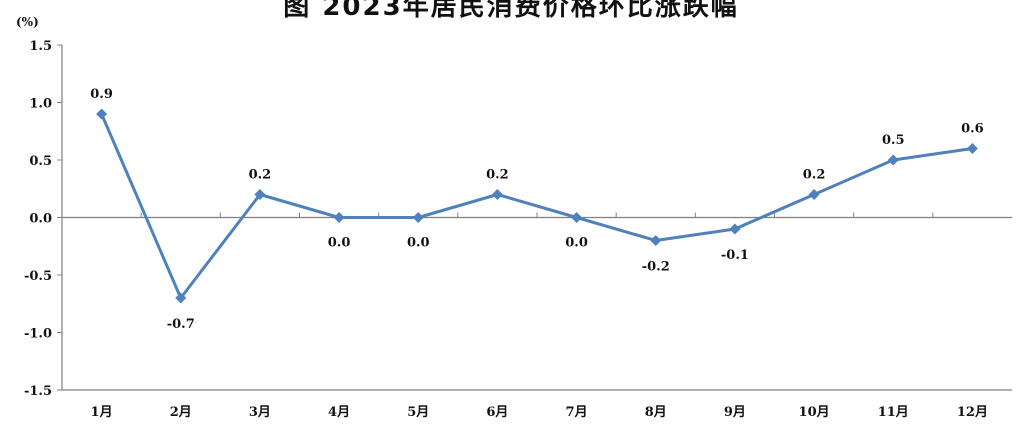 Image resolution: width=1022 pixels, height=425 pixels. I want to click on x-tick-label: 9月, so click(735, 412).